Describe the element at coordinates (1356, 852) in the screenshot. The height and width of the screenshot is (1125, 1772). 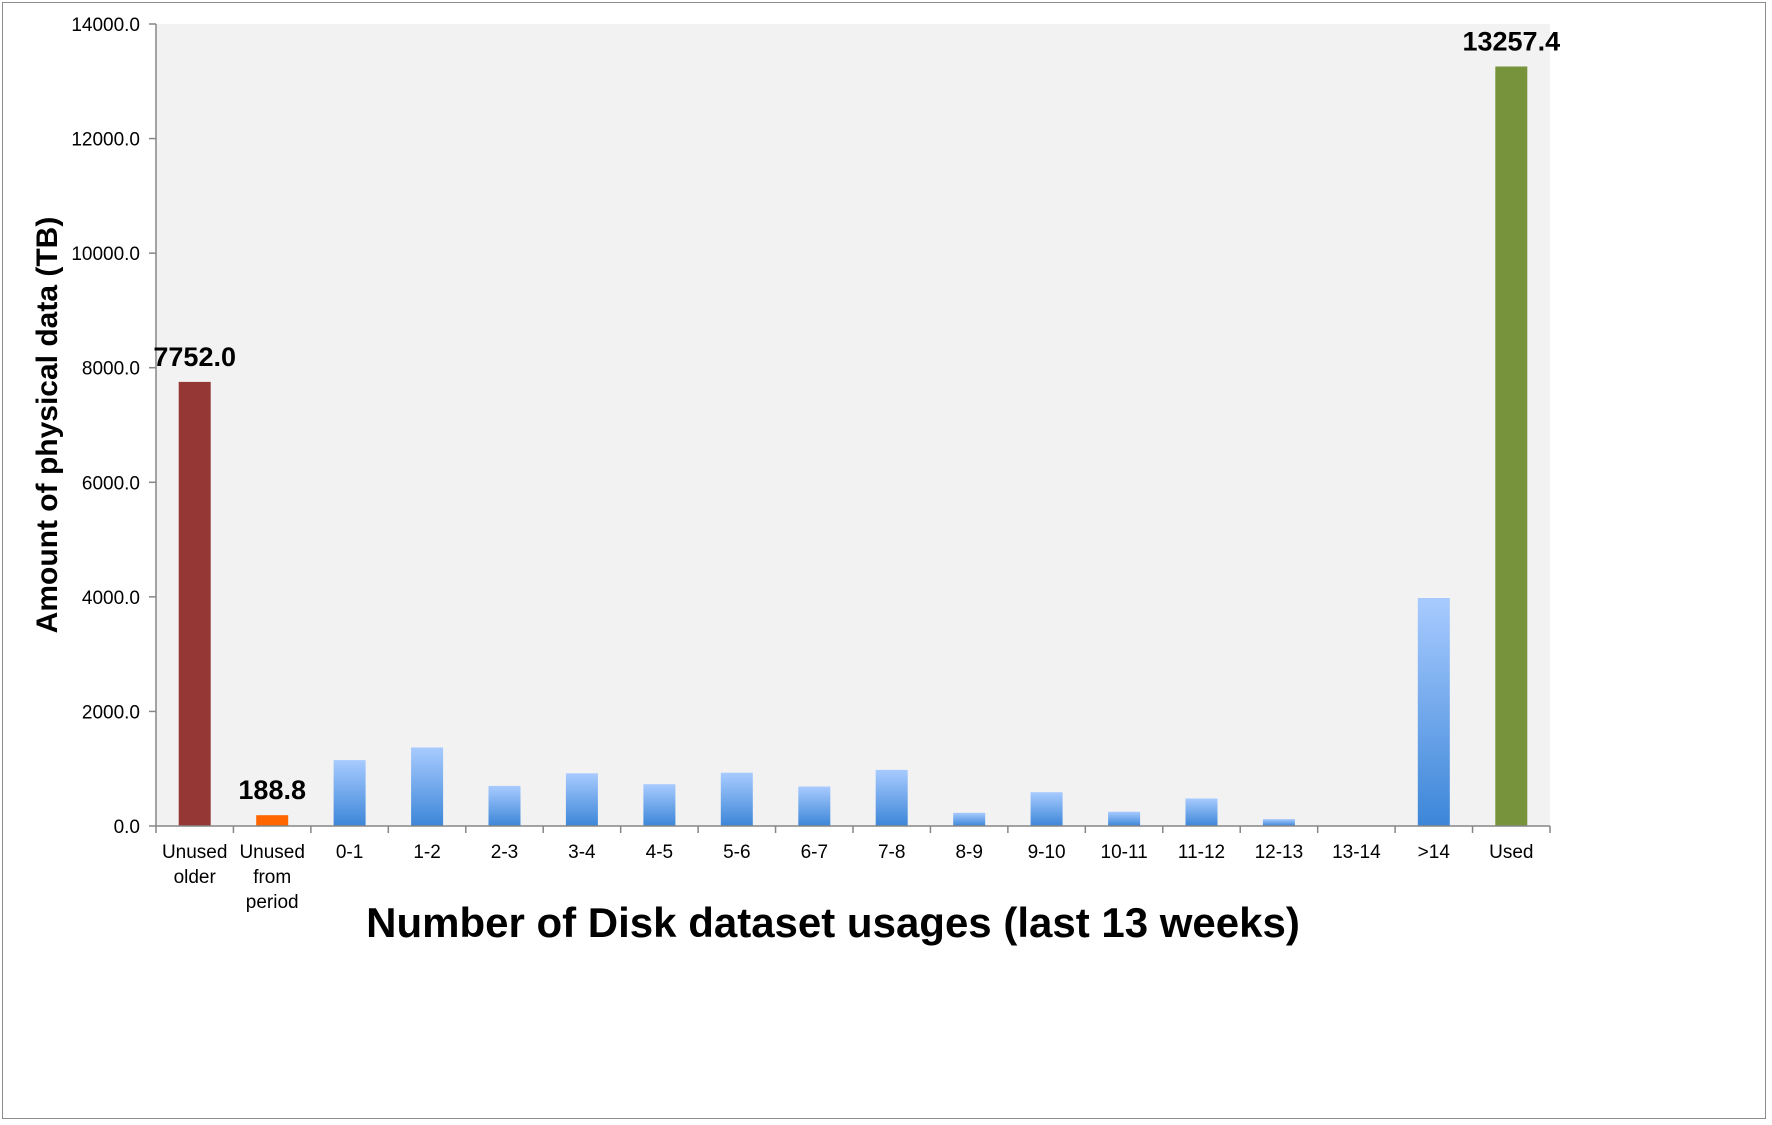
I see `x-tick-label: 13-14` at that location.